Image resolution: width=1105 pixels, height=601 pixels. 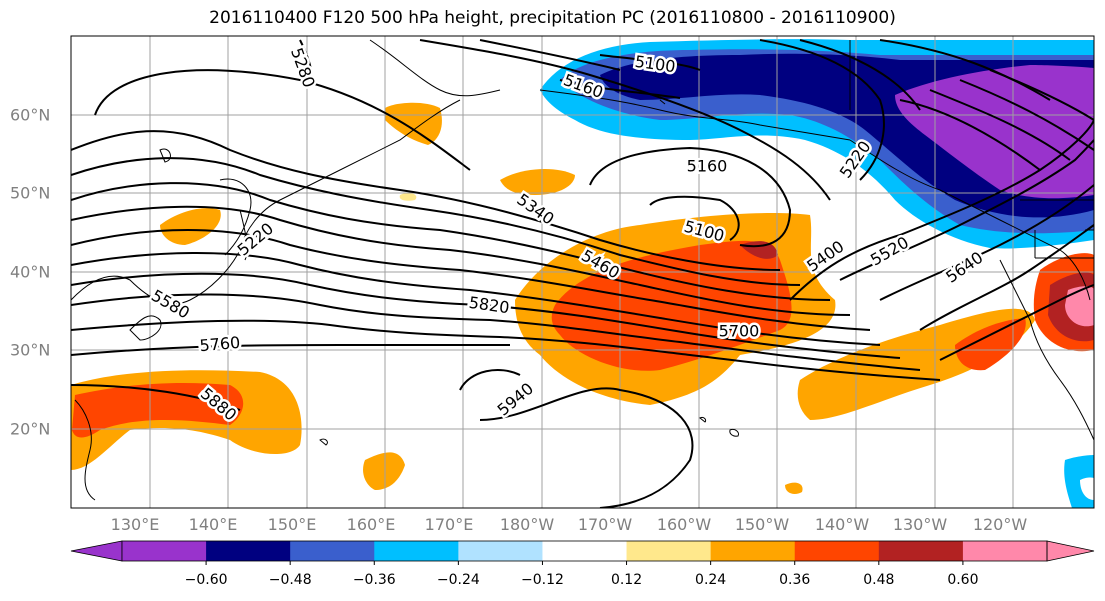 What do you see at coordinates (30, 115) in the screenshot?
I see `latitude-label: 60°N` at bounding box center [30, 115].